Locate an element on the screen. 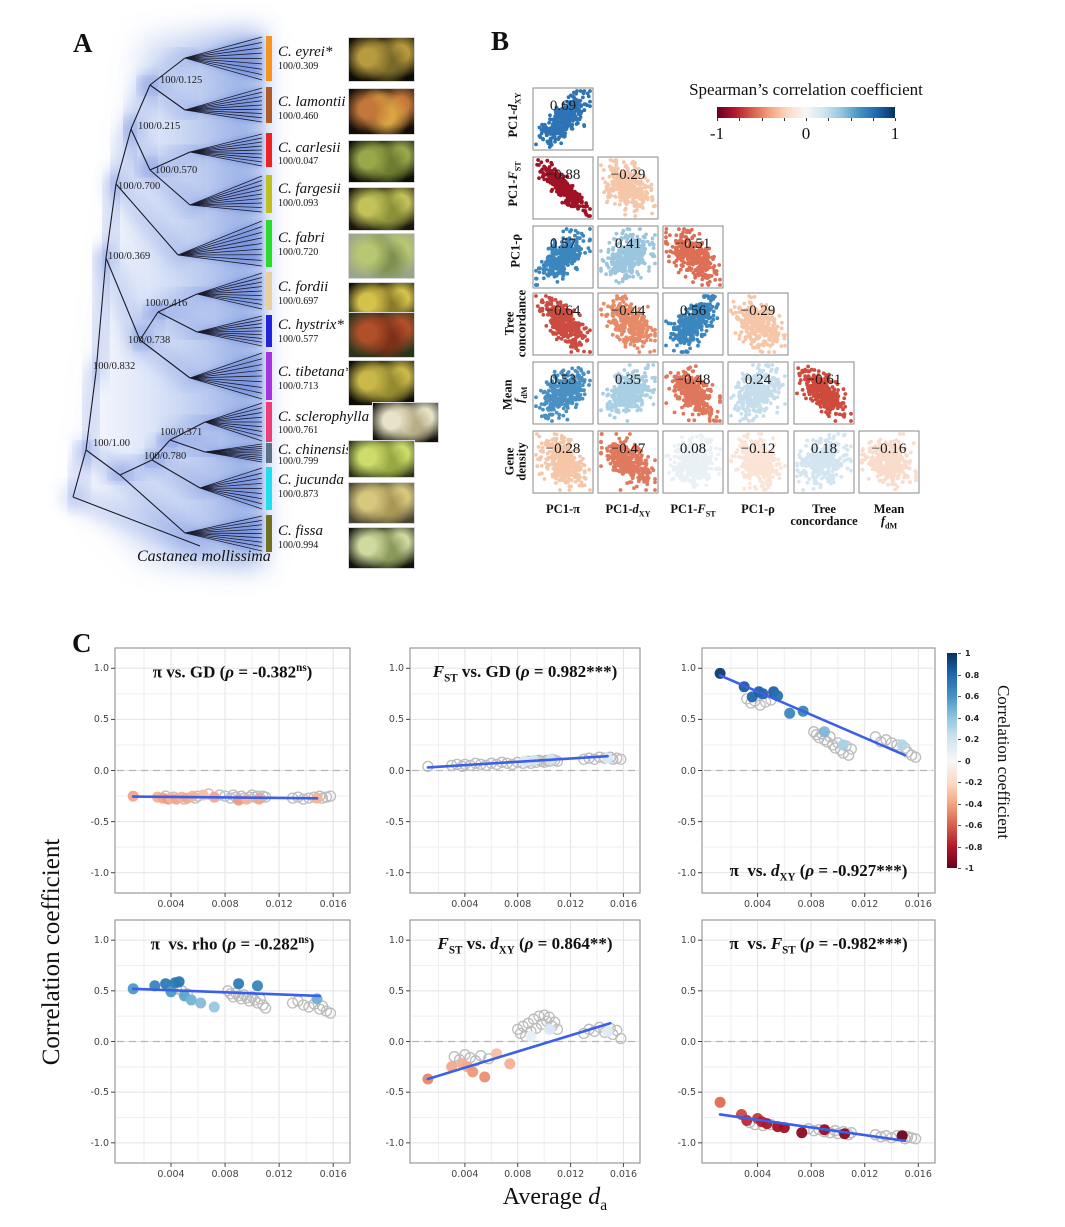 The width and height of the screenshot is (1065, 1227). matrix-cell-value: 0.56 is located at coordinates (693, 311).